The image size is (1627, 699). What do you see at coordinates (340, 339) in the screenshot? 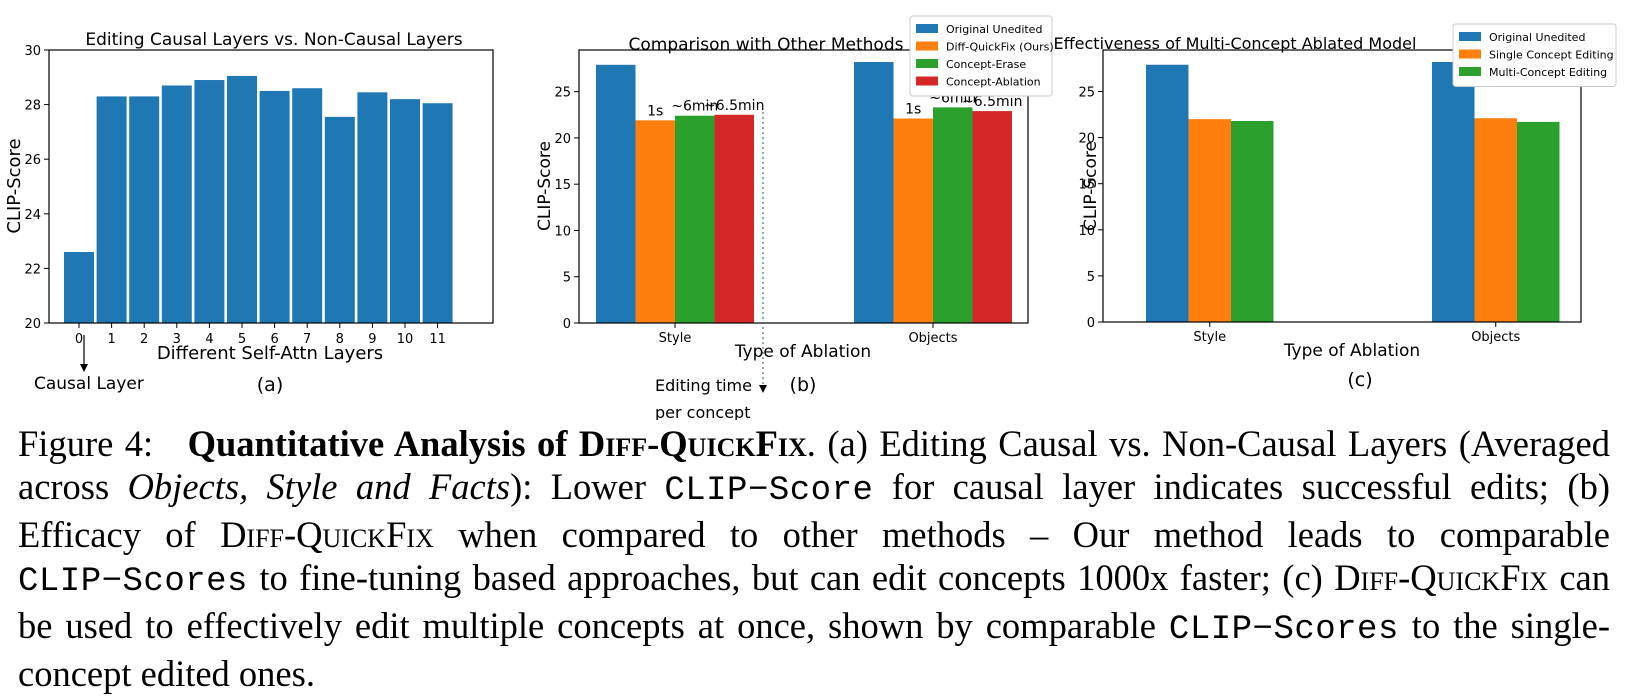
I see `x-tick-label: 8` at bounding box center [340, 339].